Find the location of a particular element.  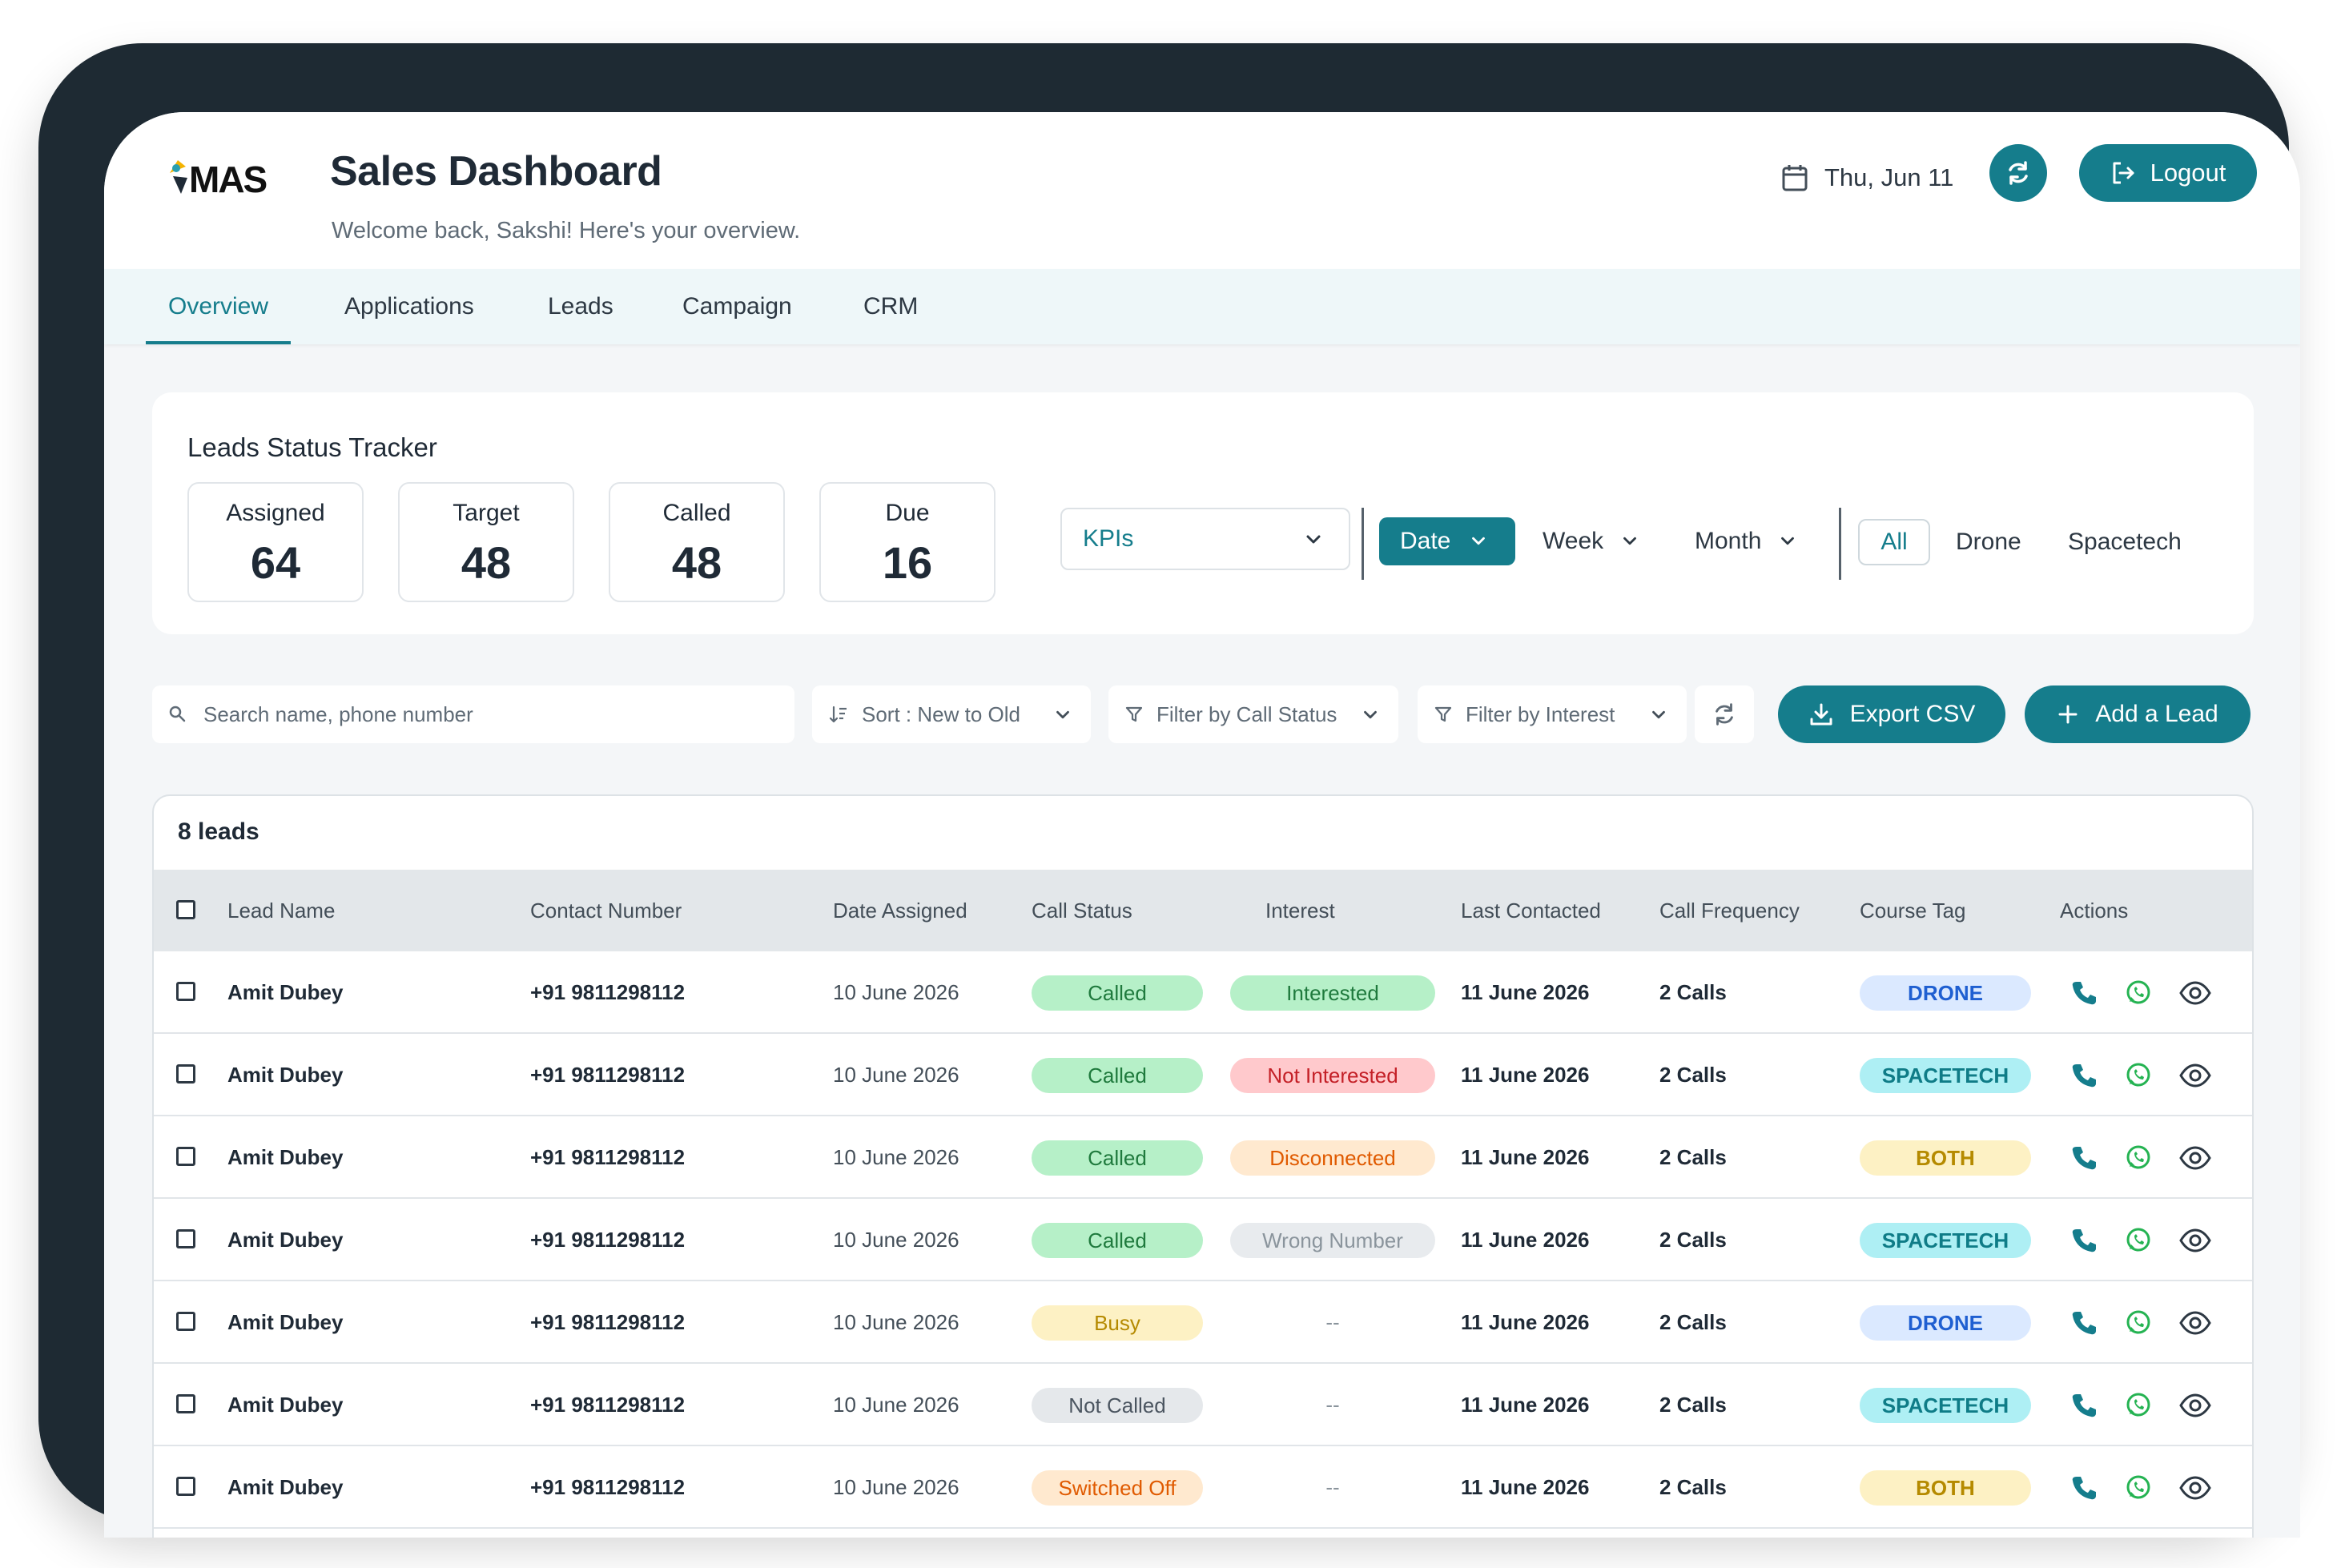

mas-logo: MAS is located at coordinates (219, 179).